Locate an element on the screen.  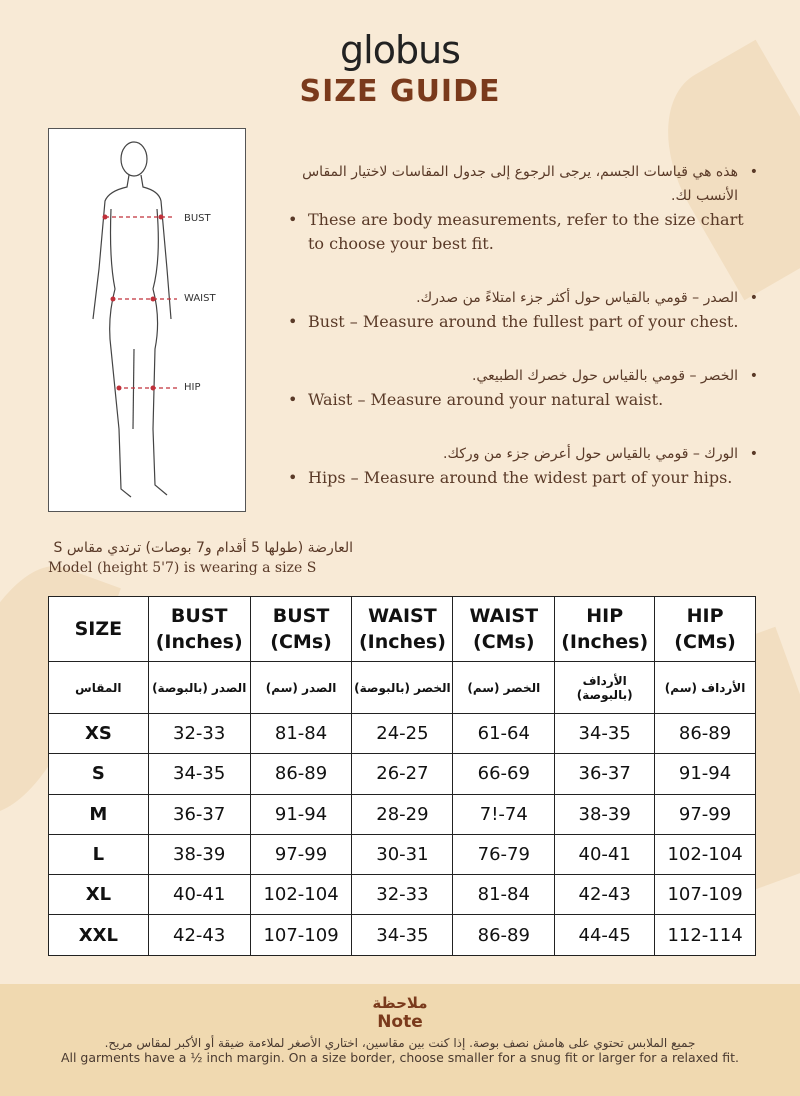
column-header: WAIST (CMs) is located at coordinates (504, 629).